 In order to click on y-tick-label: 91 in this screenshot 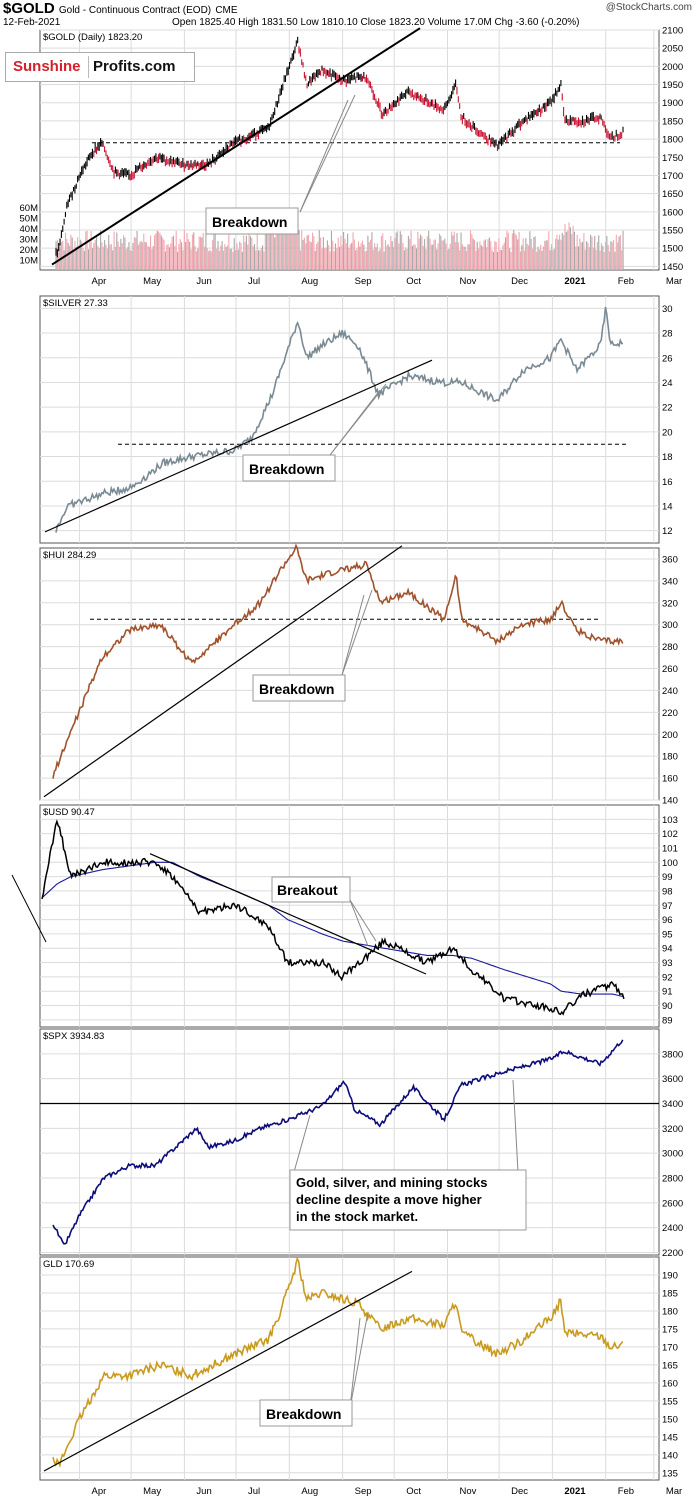, I will do `click(667, 992)`.